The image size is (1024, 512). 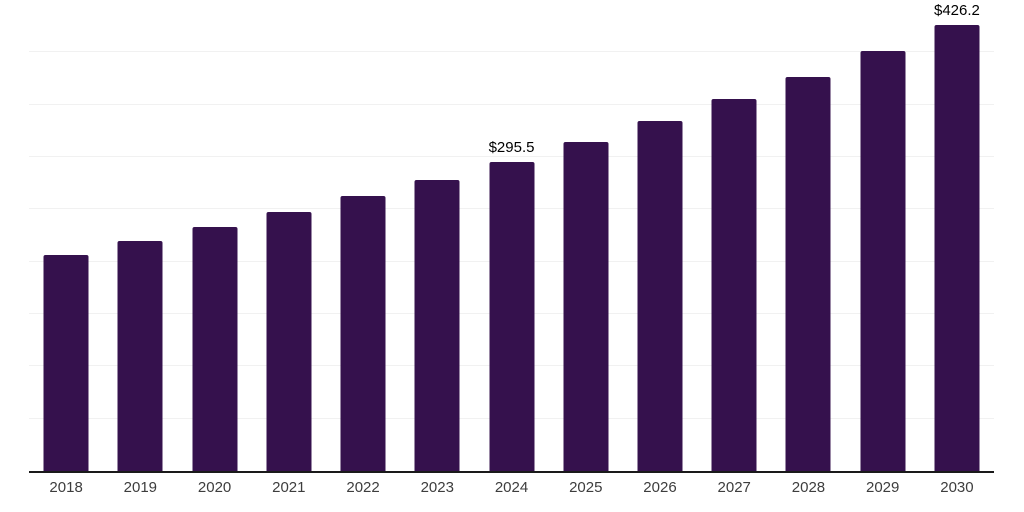 I want to click on bar-2029, so click(x=883, y=261).